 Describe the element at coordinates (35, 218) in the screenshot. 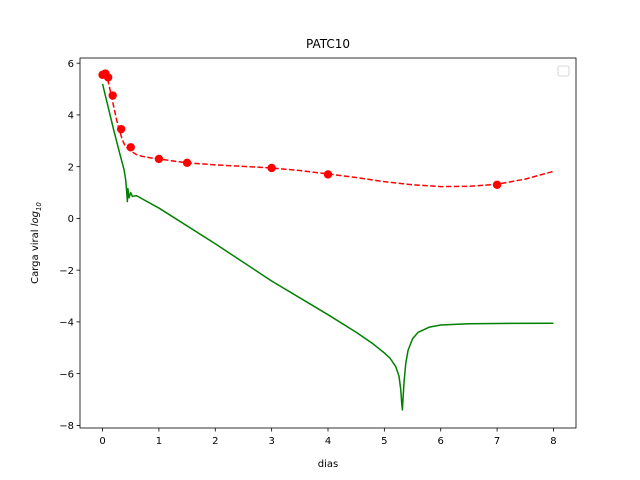

I see `y-axis-label-math: log` at that location.